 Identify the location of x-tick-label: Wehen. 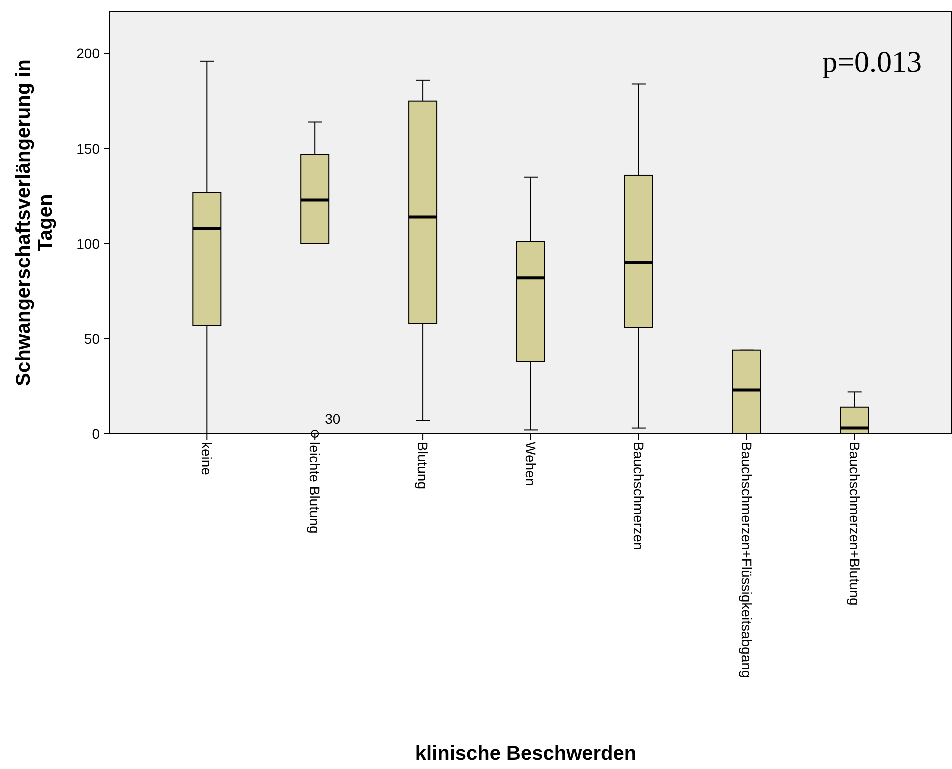
(531, 464).